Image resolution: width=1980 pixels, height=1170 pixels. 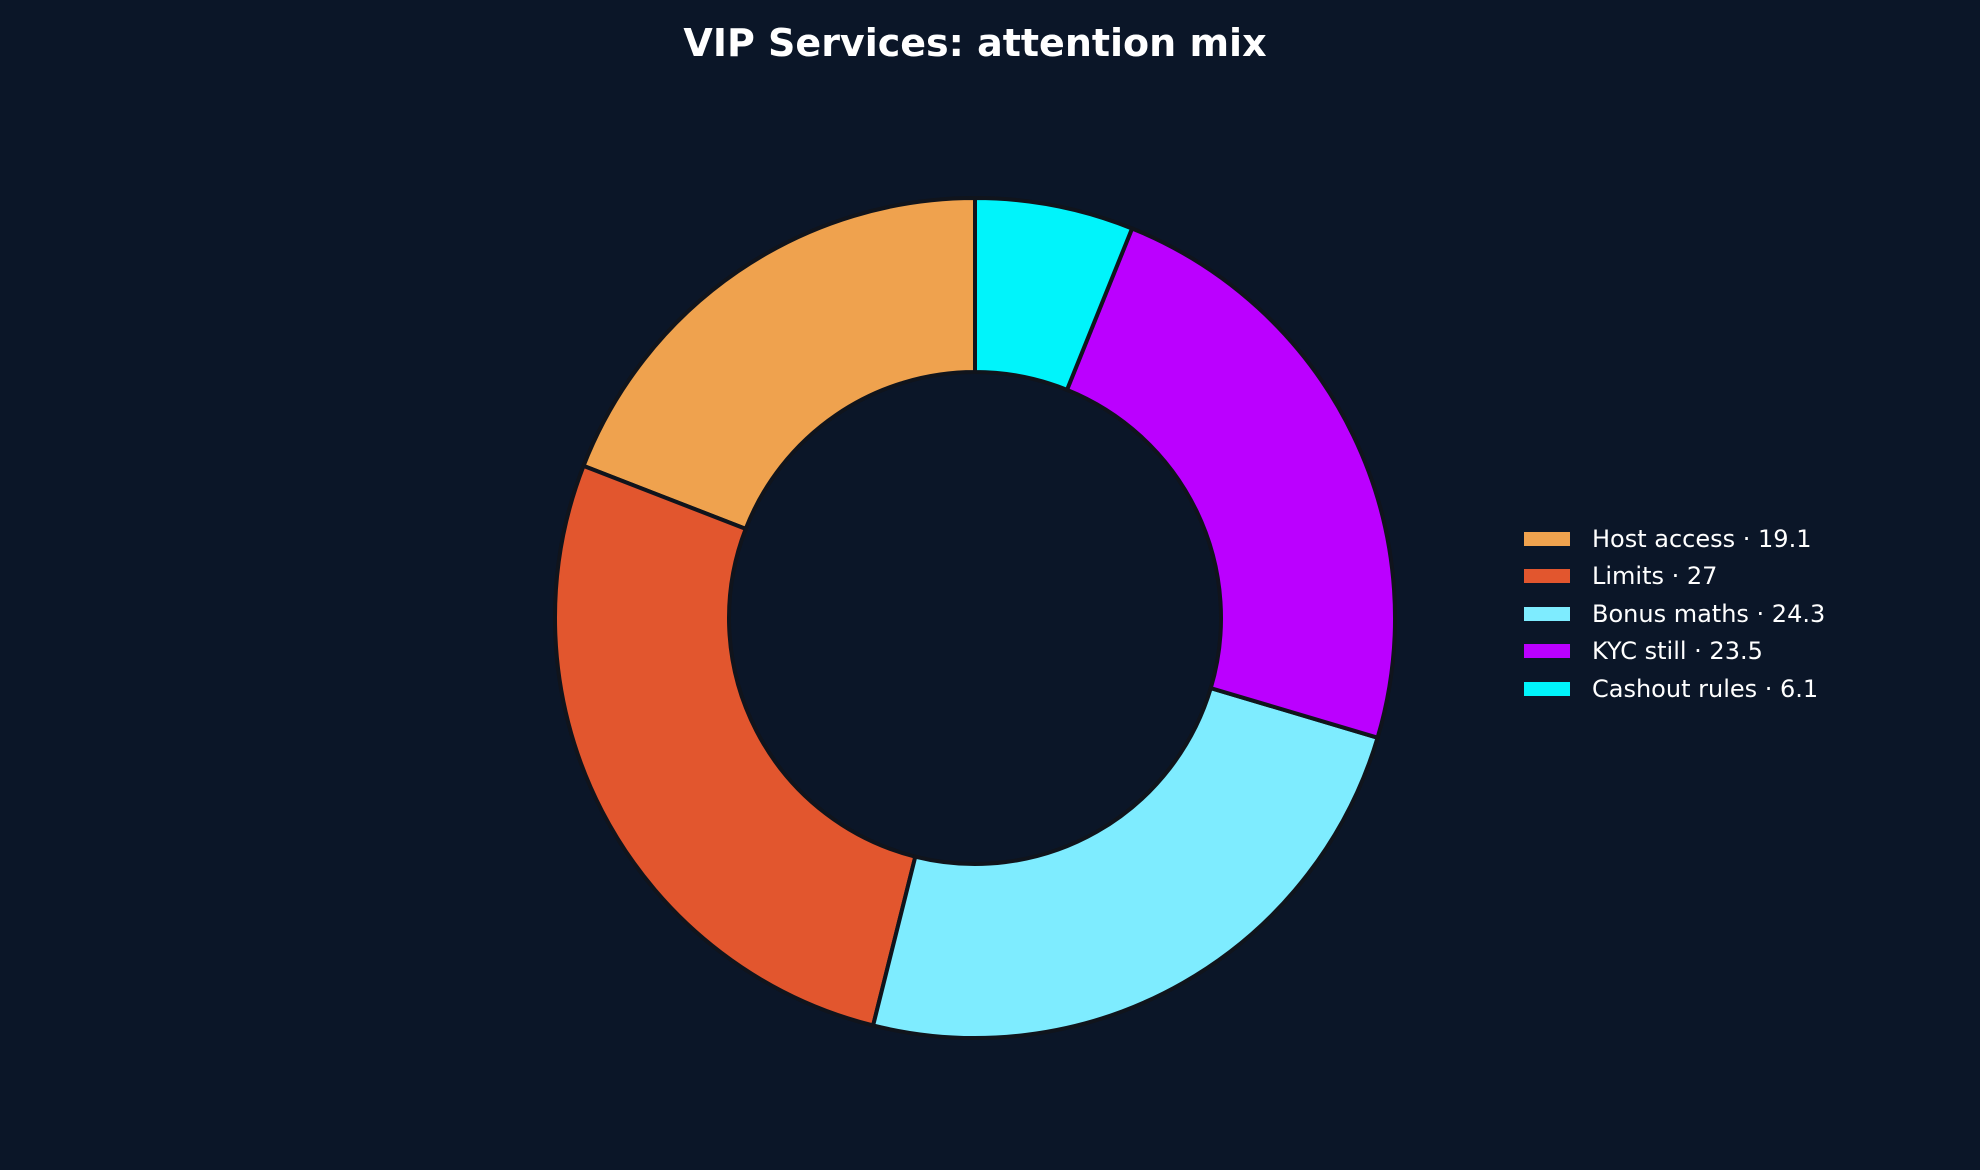 I want to click on donut-slice-host-access, so click(x=778, y=363).